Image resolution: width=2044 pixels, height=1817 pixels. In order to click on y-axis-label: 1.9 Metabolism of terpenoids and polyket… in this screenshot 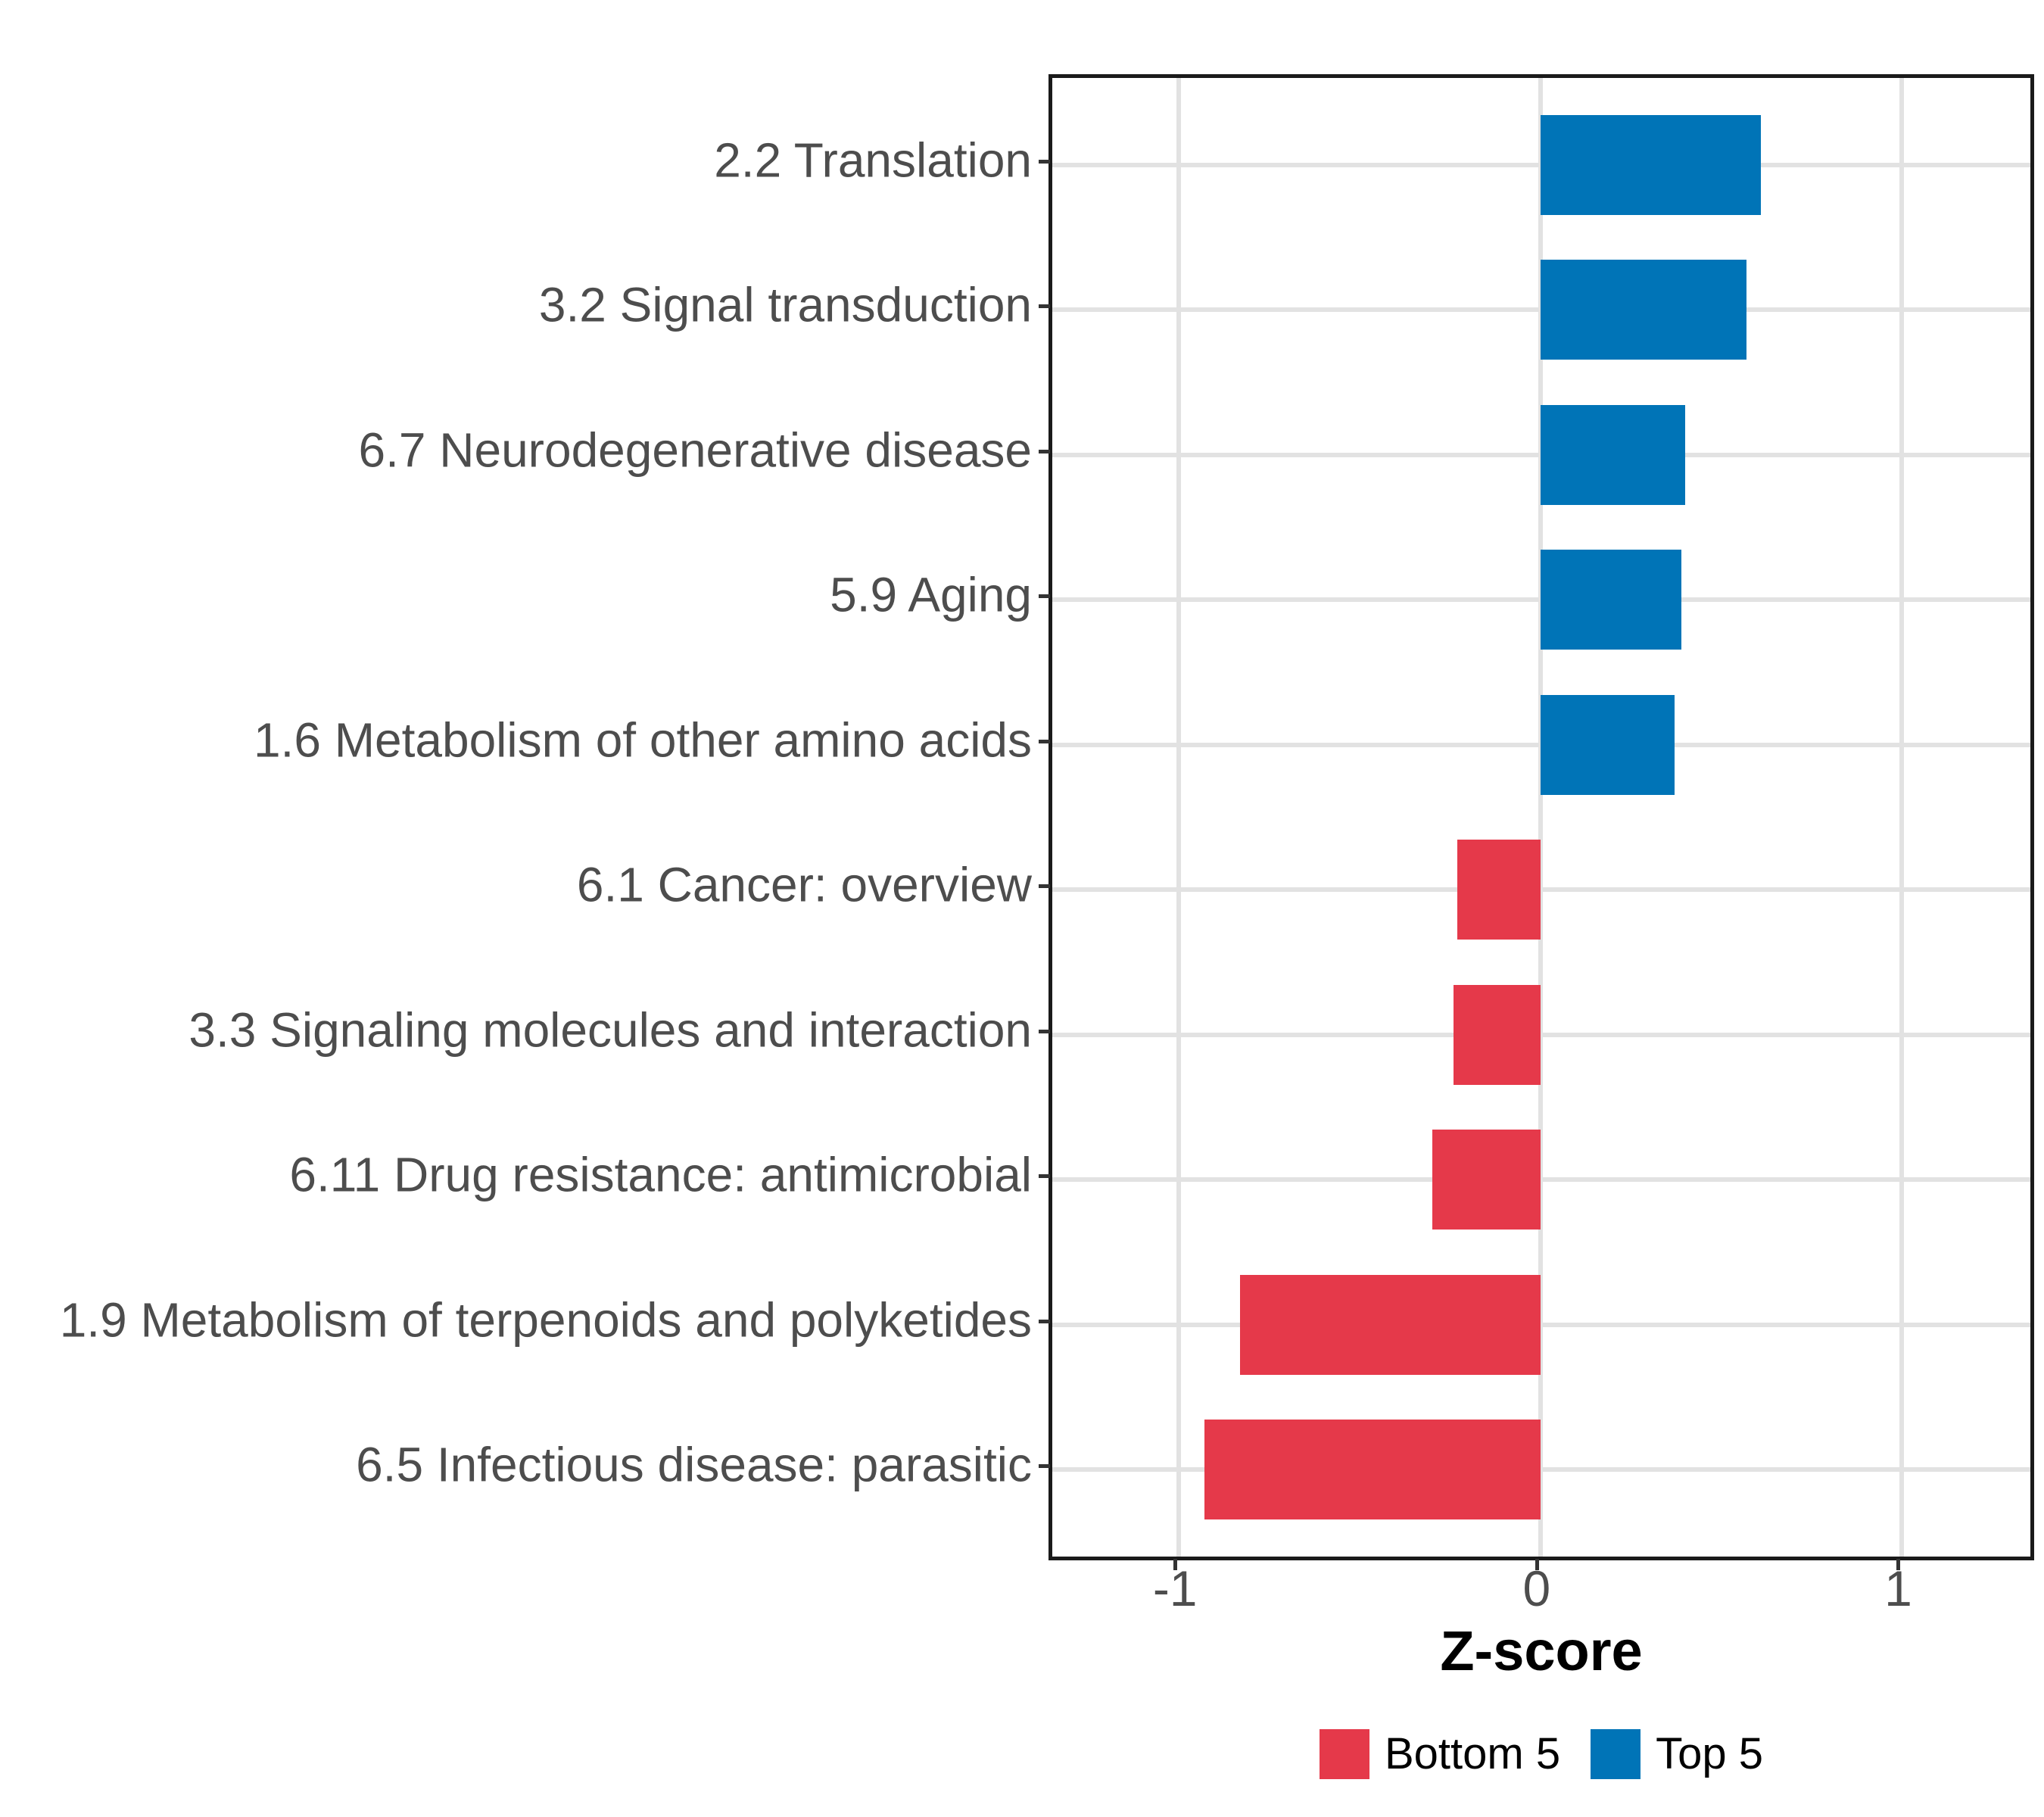, I will do `click(545, 1320)`.